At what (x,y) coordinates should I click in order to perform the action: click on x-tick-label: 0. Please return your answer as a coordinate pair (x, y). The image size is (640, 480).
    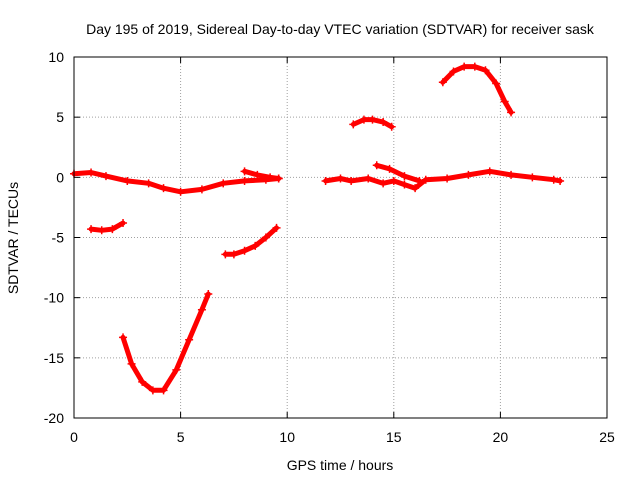
    Looking at the image, I should click on (74, 437).